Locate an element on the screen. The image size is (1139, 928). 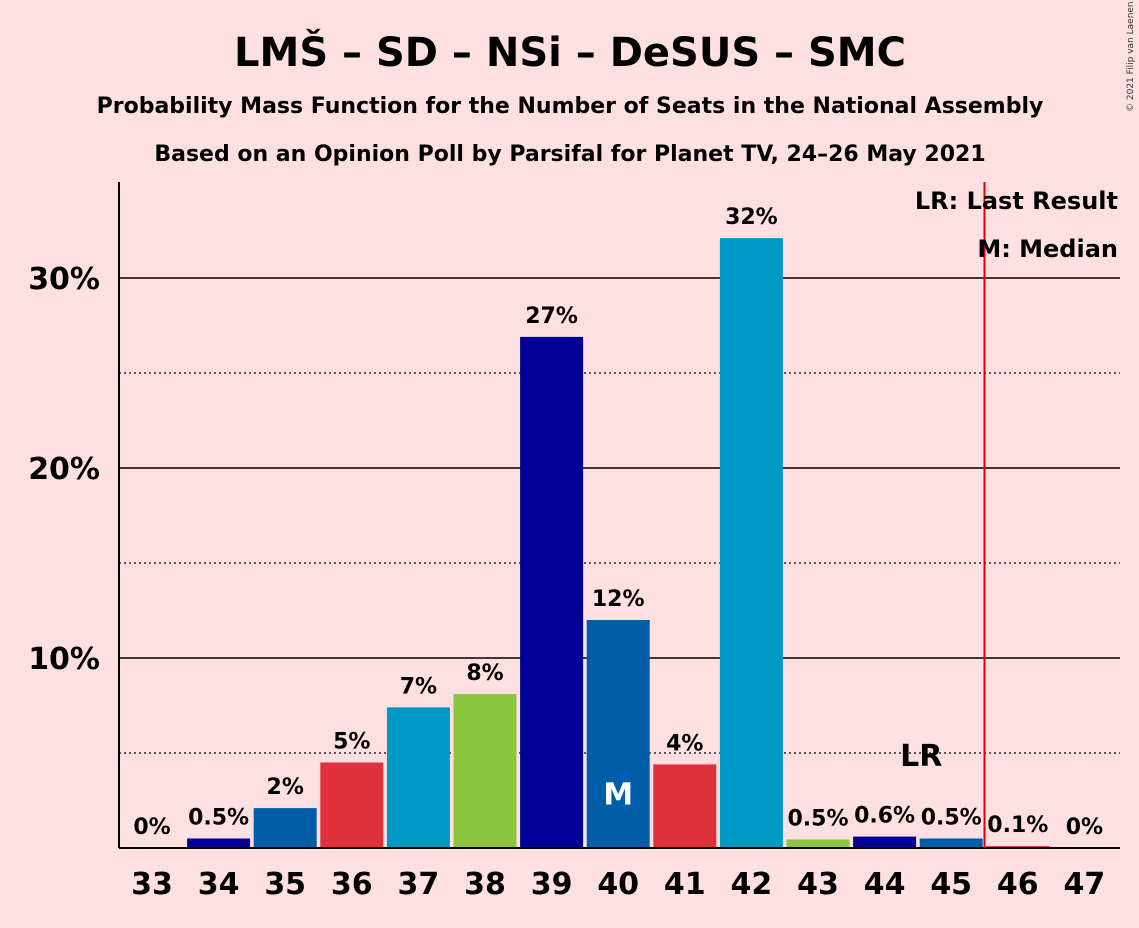
x-tick-label: 34 is located at coordinates (219, 884).